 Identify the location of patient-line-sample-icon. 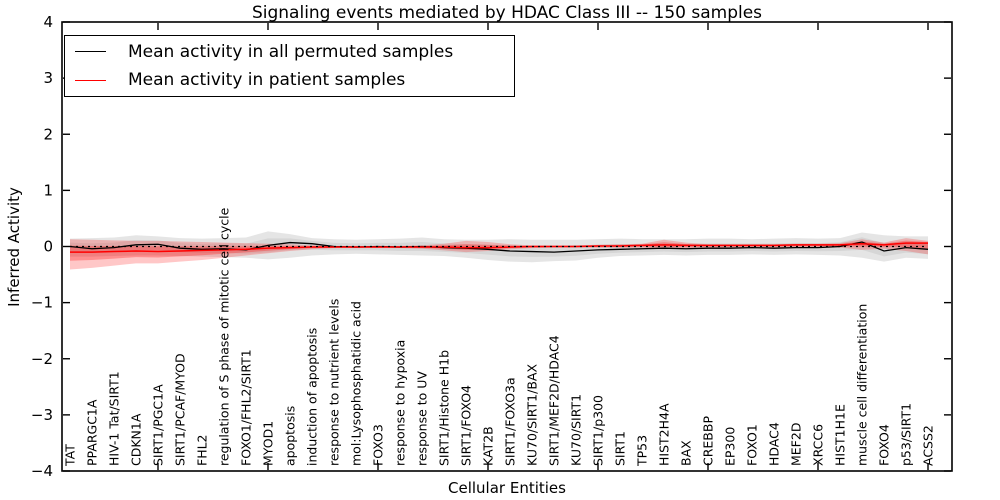
(90, 80).